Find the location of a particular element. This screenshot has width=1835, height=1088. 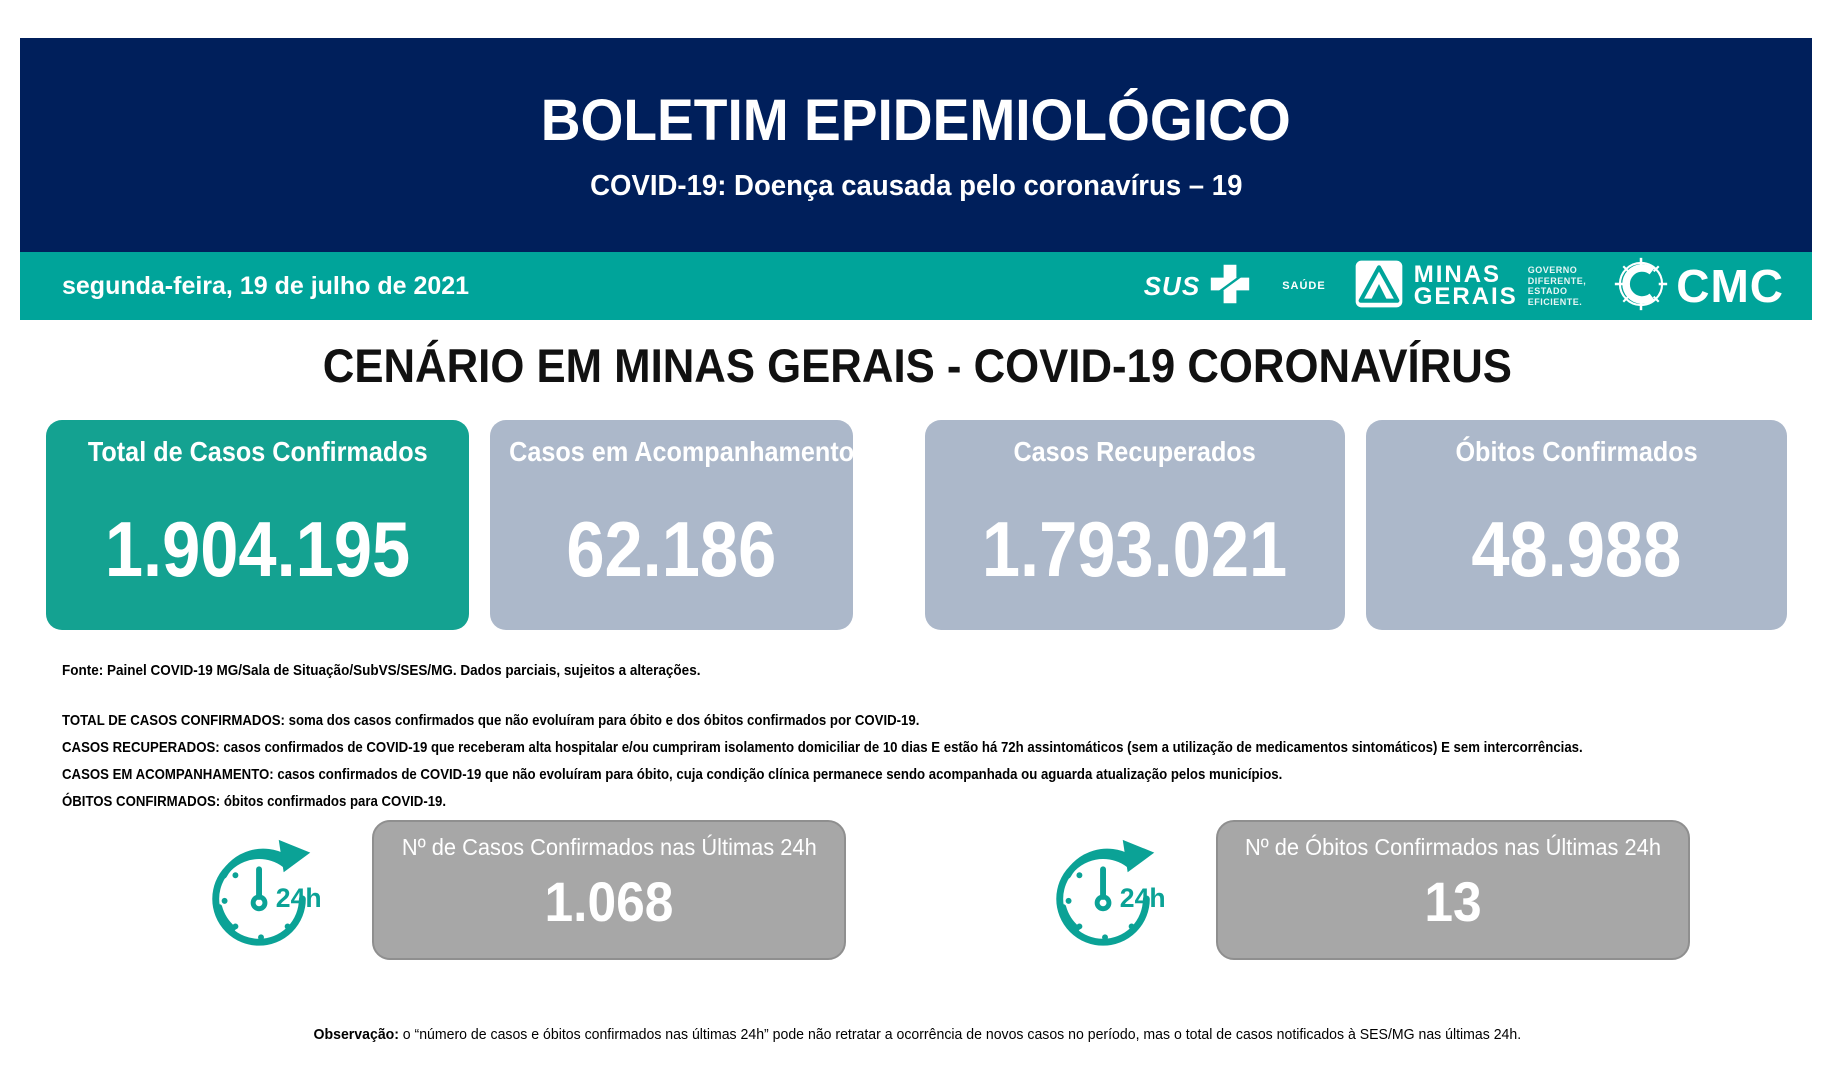

stat-card-obitos: Óbitos Confirmados 48.988 is located at coordinates (1576, 525).